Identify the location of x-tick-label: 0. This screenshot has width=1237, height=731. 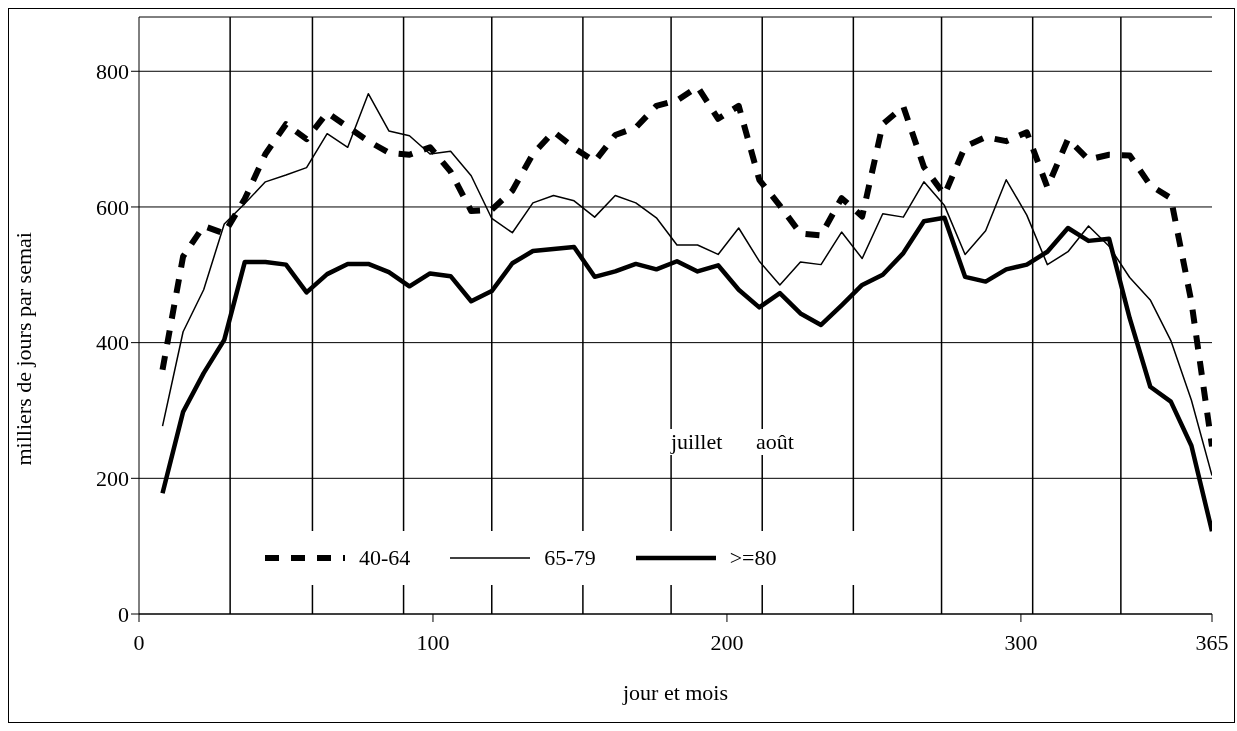
(139, 642).